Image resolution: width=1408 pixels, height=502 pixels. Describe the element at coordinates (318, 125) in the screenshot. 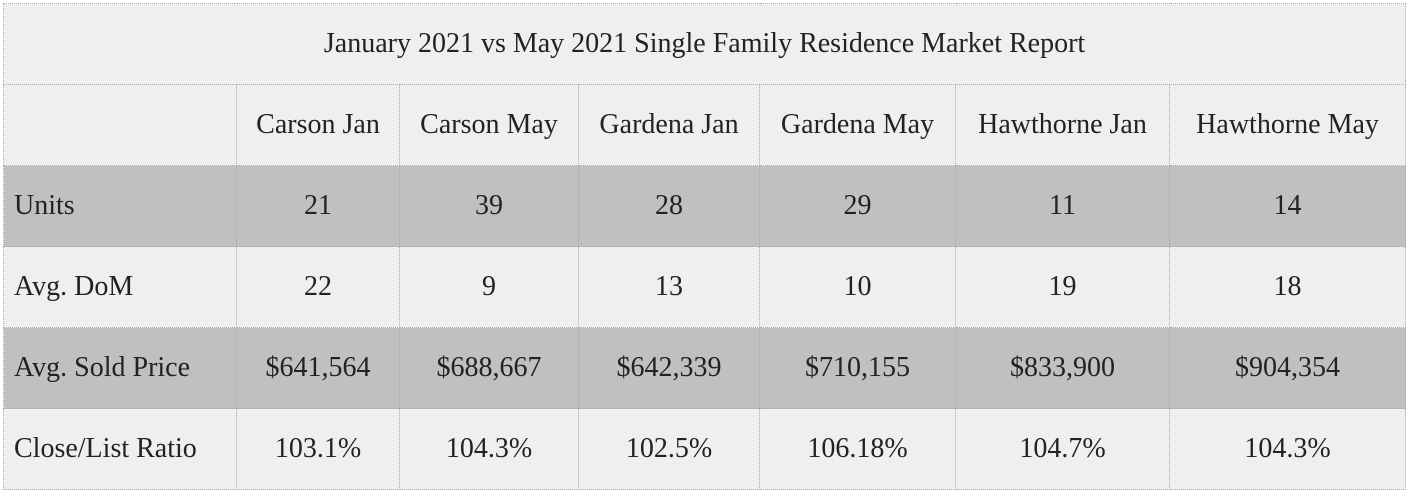

I see `column-header-carson-jan: Carson Jan` at that location.